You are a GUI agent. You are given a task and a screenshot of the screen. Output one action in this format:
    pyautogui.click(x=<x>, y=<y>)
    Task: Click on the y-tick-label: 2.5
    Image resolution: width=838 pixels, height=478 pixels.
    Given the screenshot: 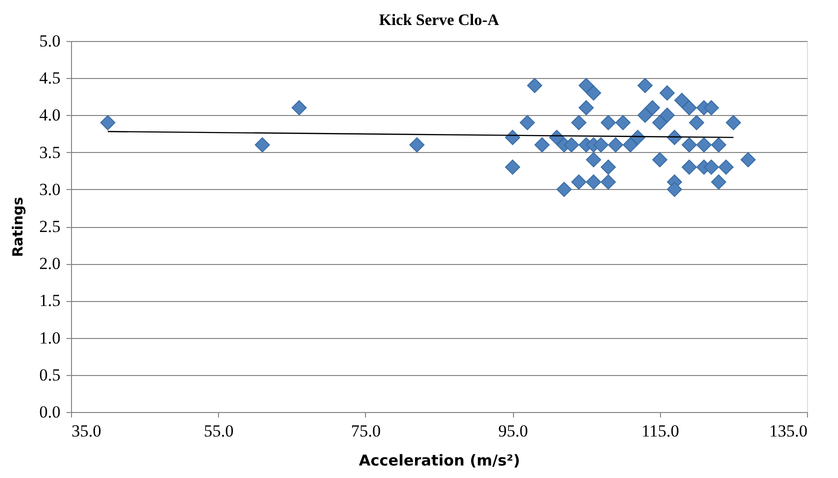 What is the action you would take?
    pyautogui.click(x=49, y=226)
    